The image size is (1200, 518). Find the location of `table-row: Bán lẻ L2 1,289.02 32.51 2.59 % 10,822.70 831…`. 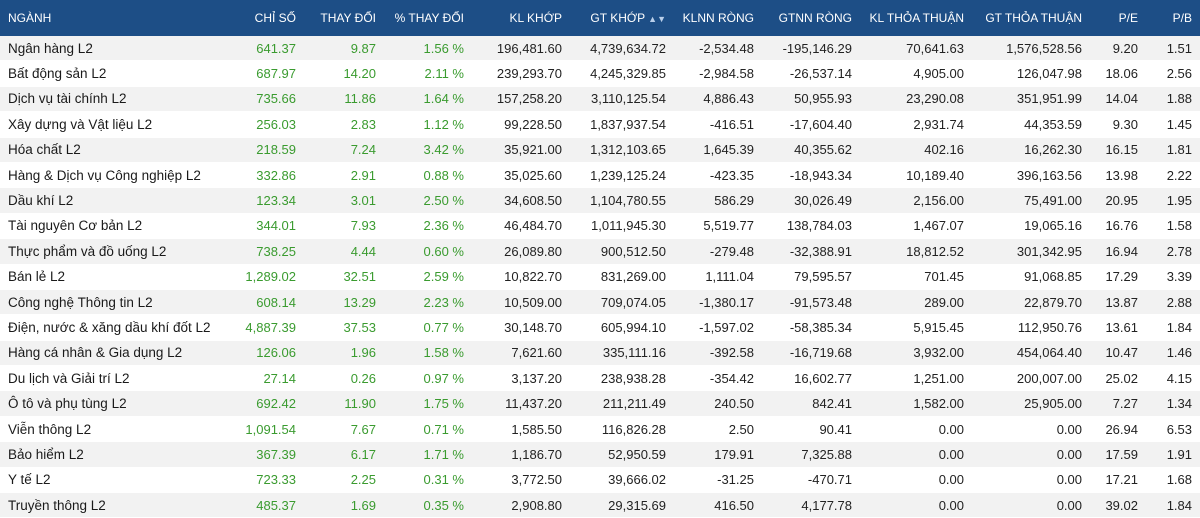

table-row: Bán lẻ L2 1,289.02 32.51 2.59 % 10,822.70 831… is located at coordinates (600, 277).